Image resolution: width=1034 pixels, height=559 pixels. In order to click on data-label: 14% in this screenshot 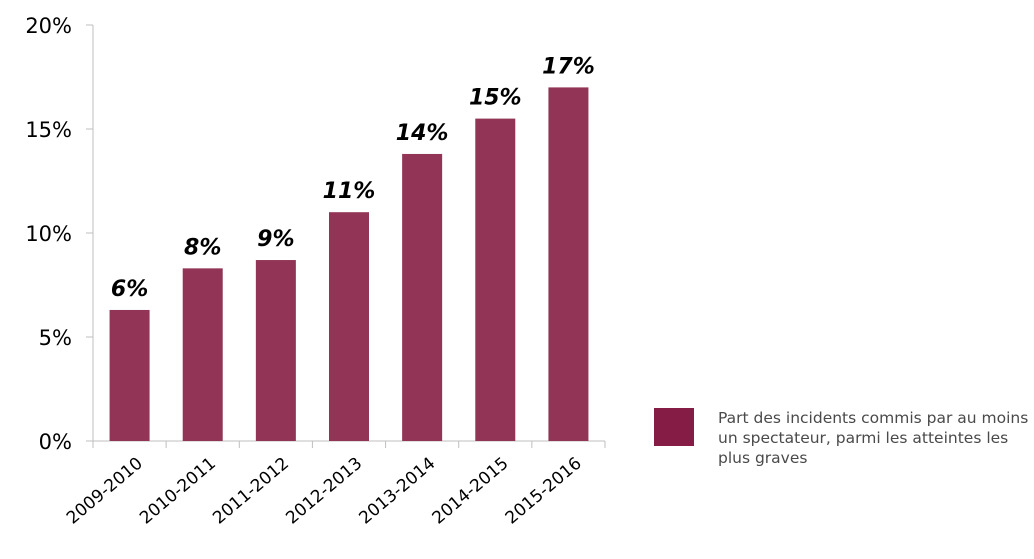, I will do `click(422, 133)`.